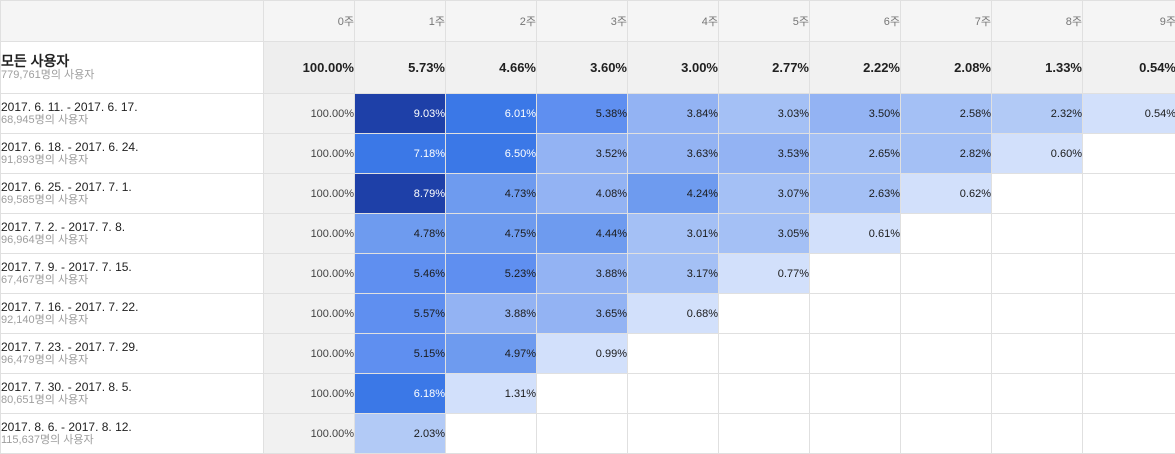 The image size is (1175, 454). Describe the element at coordinates (132, 387) in the screenshot. I see `cohort-date-range: 2017. 7. 30. - 2017. 8. 5.` at that location.